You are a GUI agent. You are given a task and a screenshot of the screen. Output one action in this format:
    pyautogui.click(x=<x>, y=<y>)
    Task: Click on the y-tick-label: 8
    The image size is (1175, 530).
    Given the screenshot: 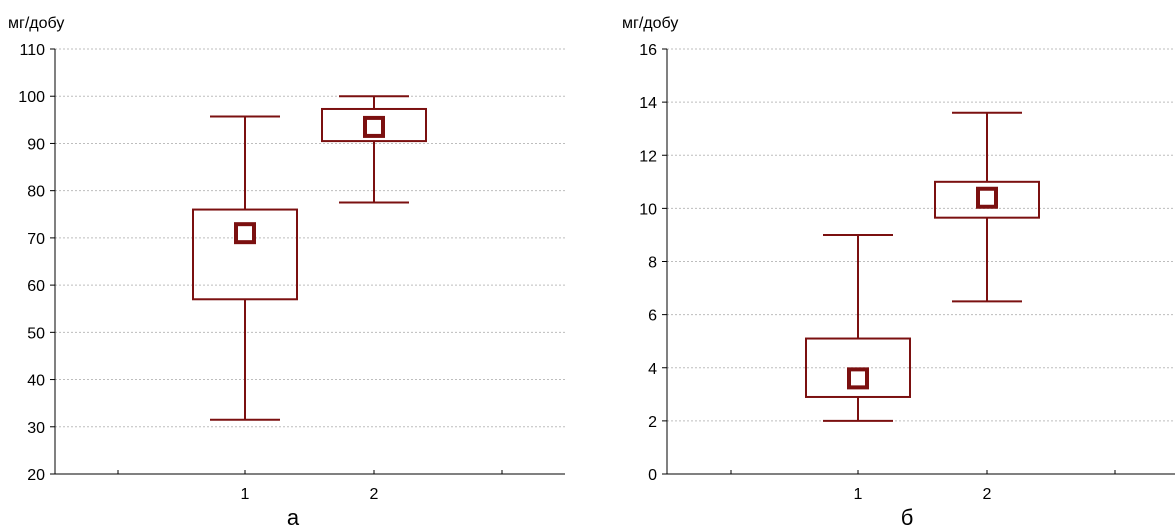 What is the action you would take?
    pyautogui.click(x=652, y=263)
    